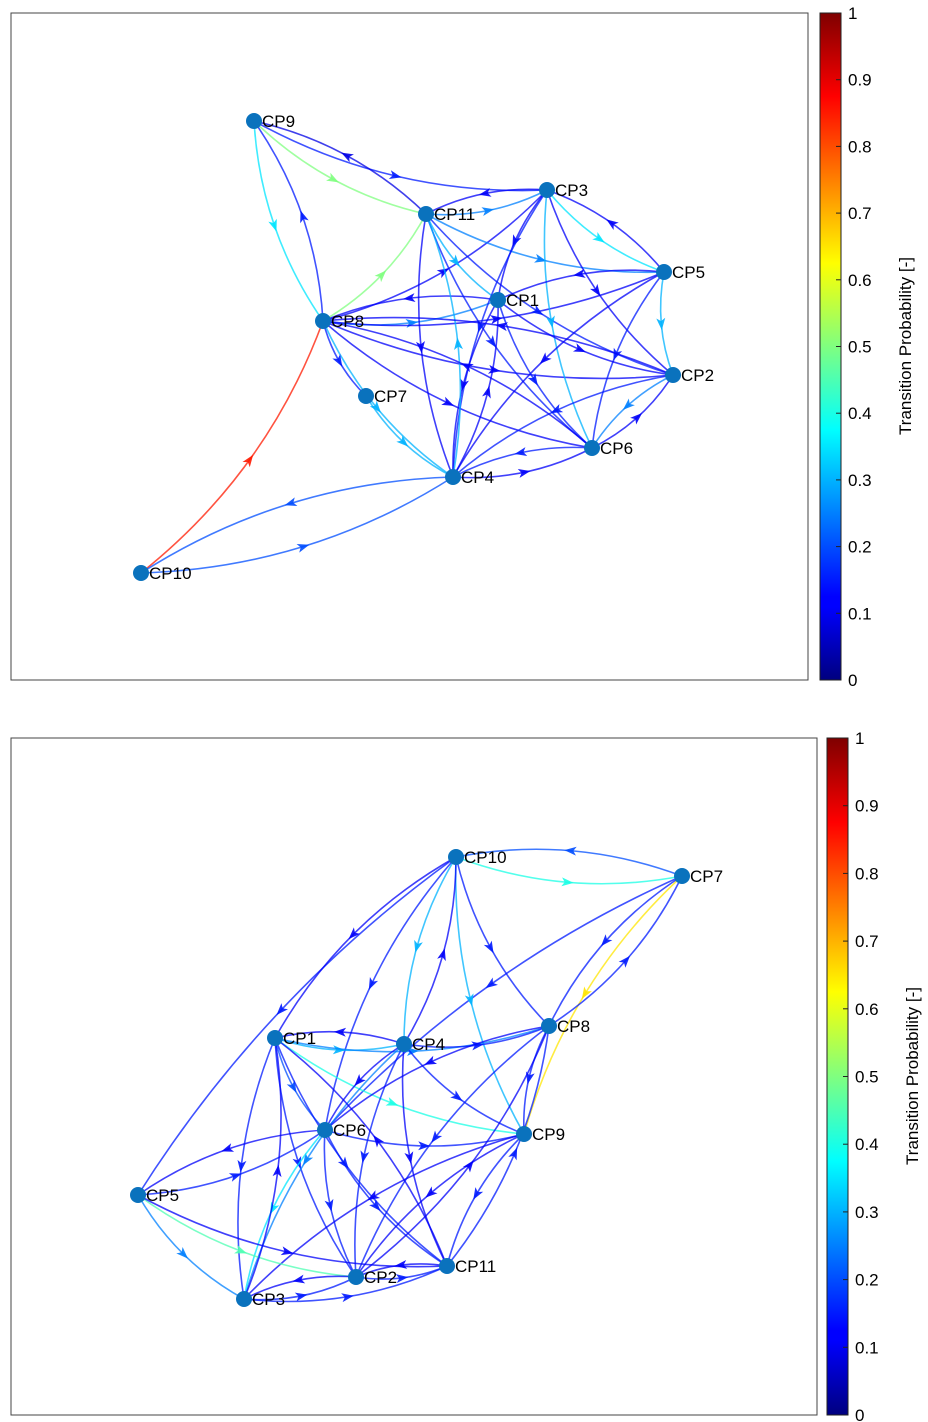 The height and width of the screenshot is (1422, 928). What do you see at coordinates (557, 408) in the screenshot?
I see `edge-arrow-CP2-to-CP4` at bounding box center [557, 408].